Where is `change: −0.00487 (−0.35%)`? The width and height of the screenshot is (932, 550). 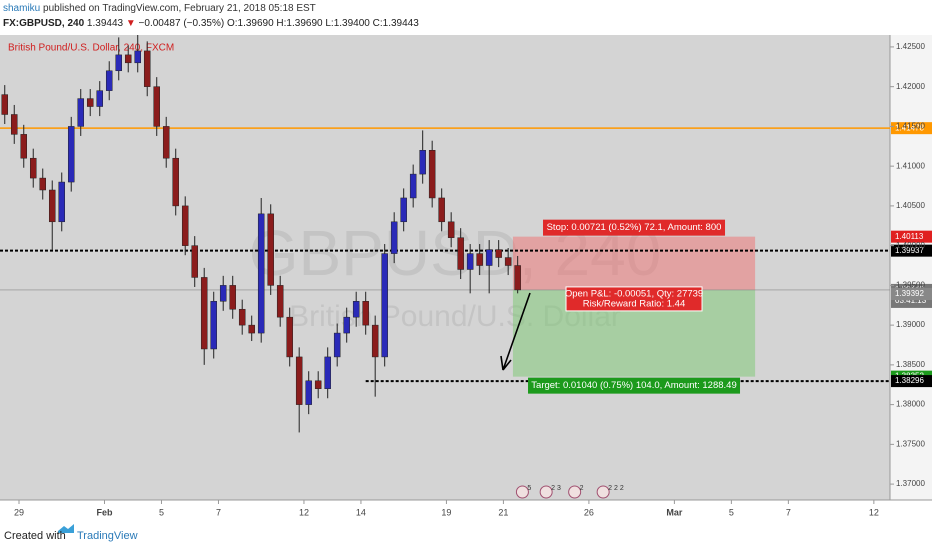 change: −0.00487 (−0.35%) is located at coordinates (182, 23).